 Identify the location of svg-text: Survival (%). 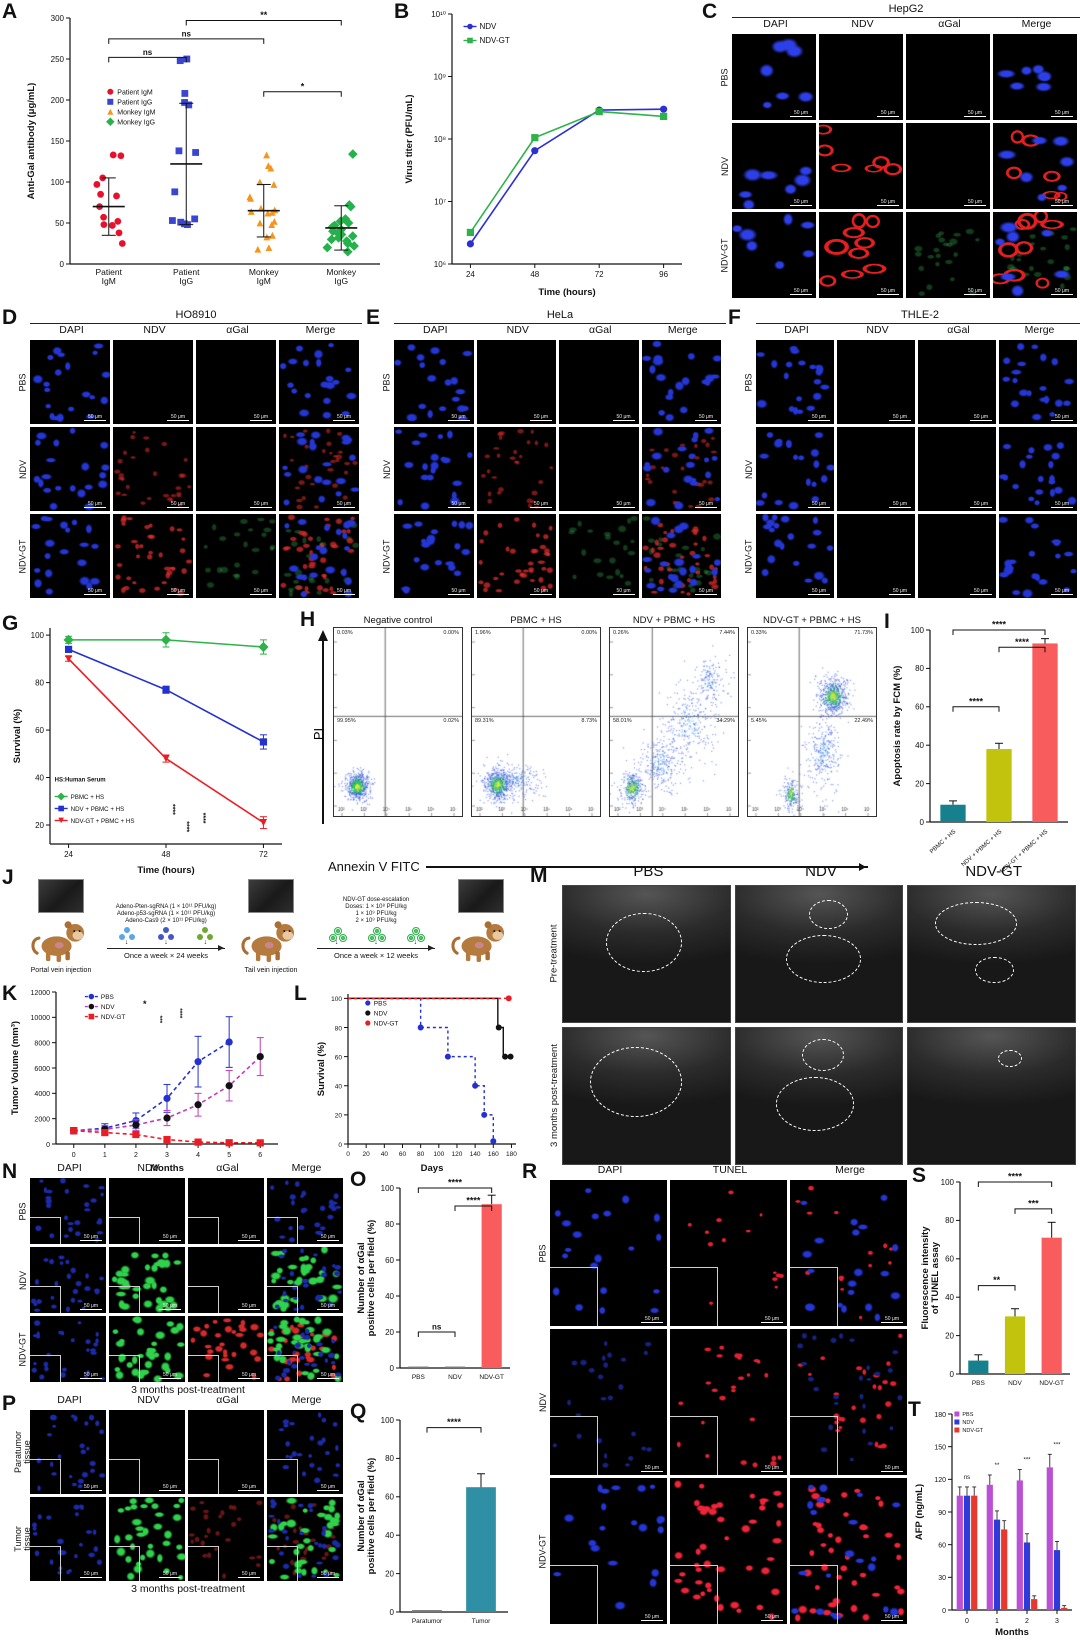
(321, 1069).